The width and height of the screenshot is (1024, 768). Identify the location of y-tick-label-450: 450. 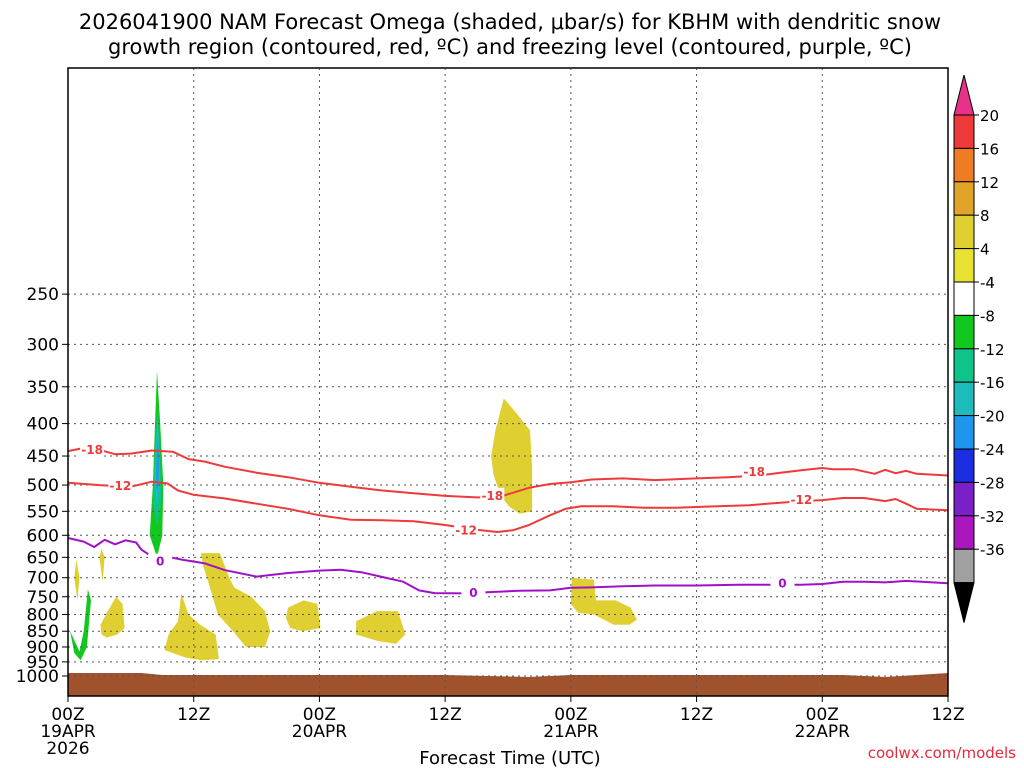
(43, 457).